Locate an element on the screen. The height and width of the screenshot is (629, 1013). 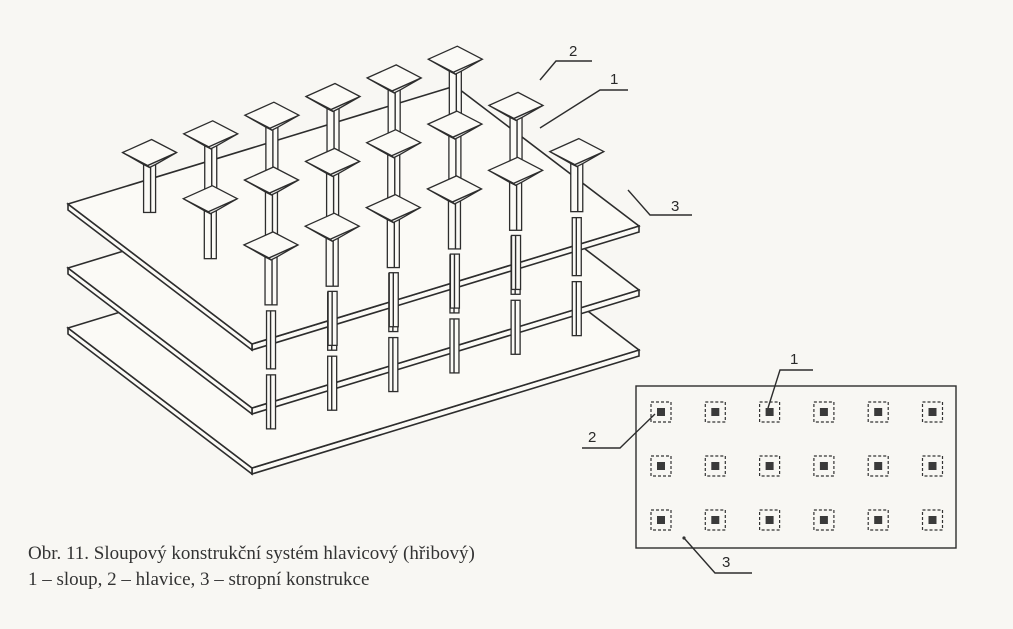
column-r2-c4 is located at coordinates (394, 166).